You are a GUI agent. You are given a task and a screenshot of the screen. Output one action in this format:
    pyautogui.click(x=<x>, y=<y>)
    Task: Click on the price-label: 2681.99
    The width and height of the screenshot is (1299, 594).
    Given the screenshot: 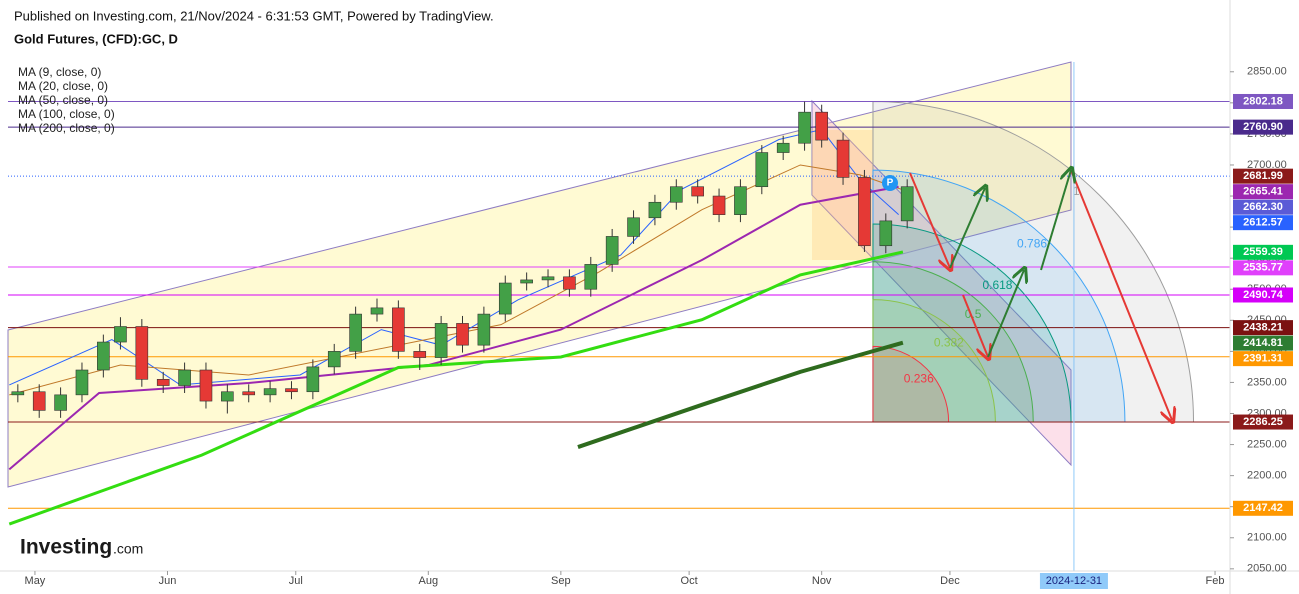 What is the action you would take?
    pyautogui.click(x=1263, y=176)
    